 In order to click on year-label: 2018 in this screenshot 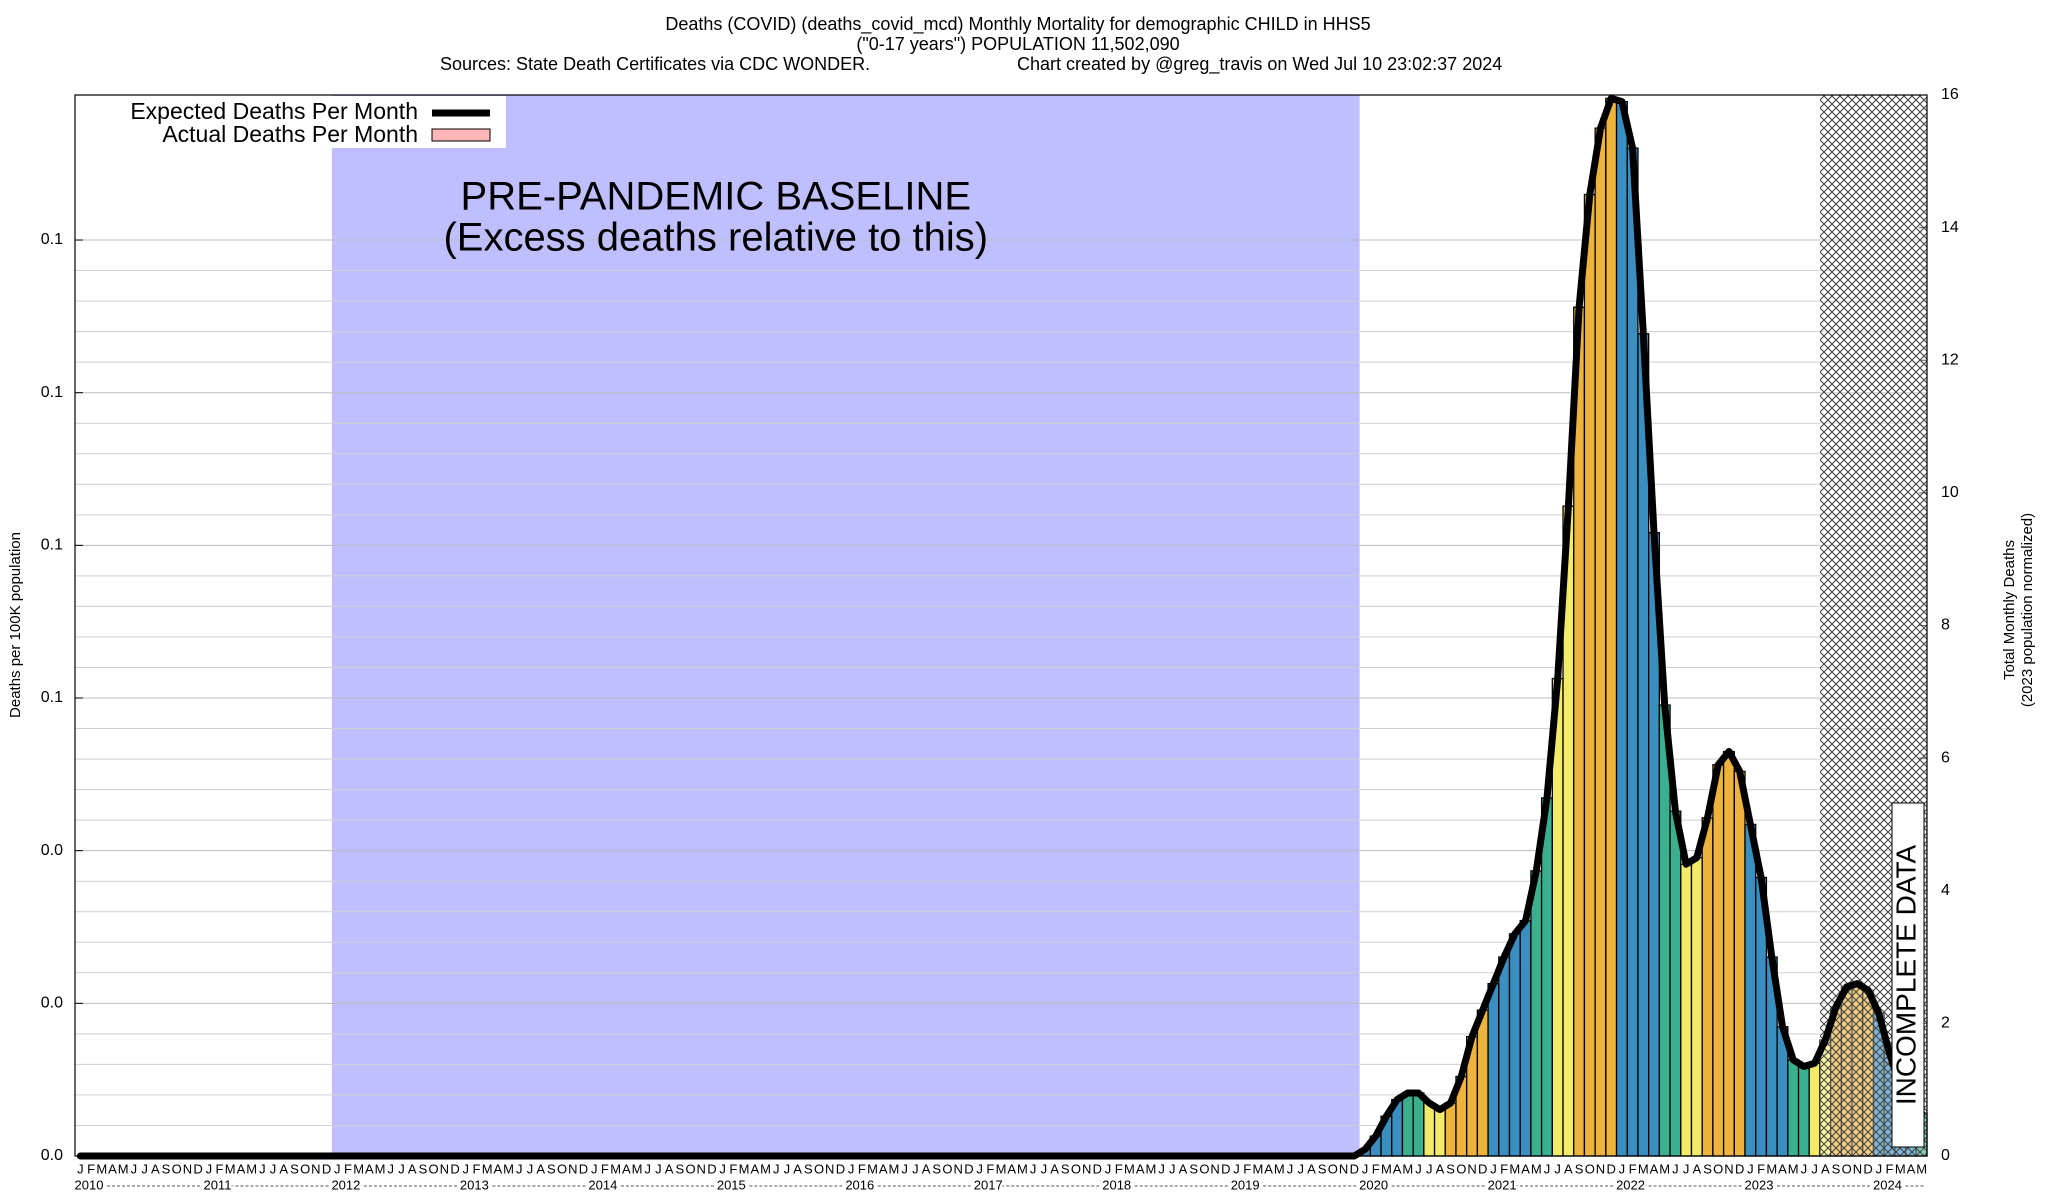, I will do `click(1116, 1184)`.